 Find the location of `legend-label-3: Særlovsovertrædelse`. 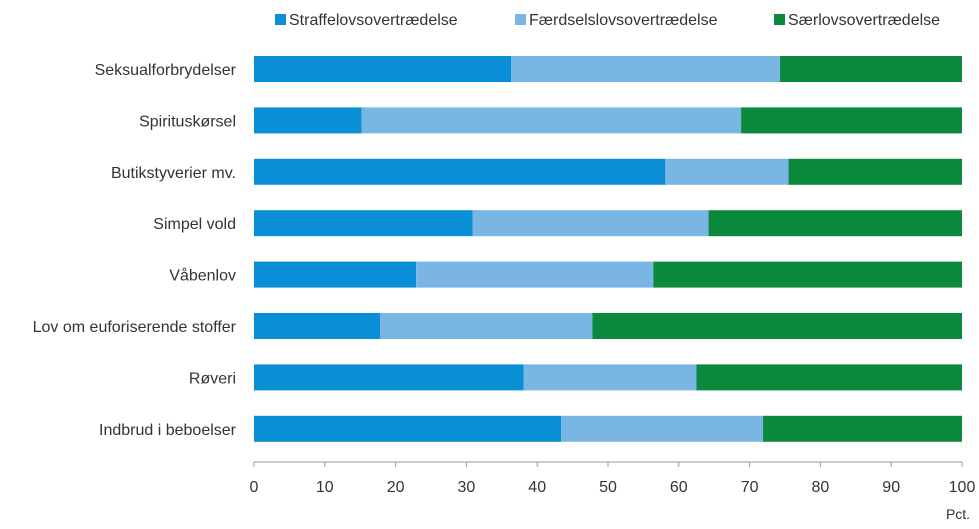

legend-label-3: Særlovsovertrædelse is located at coordinates (864, 20).